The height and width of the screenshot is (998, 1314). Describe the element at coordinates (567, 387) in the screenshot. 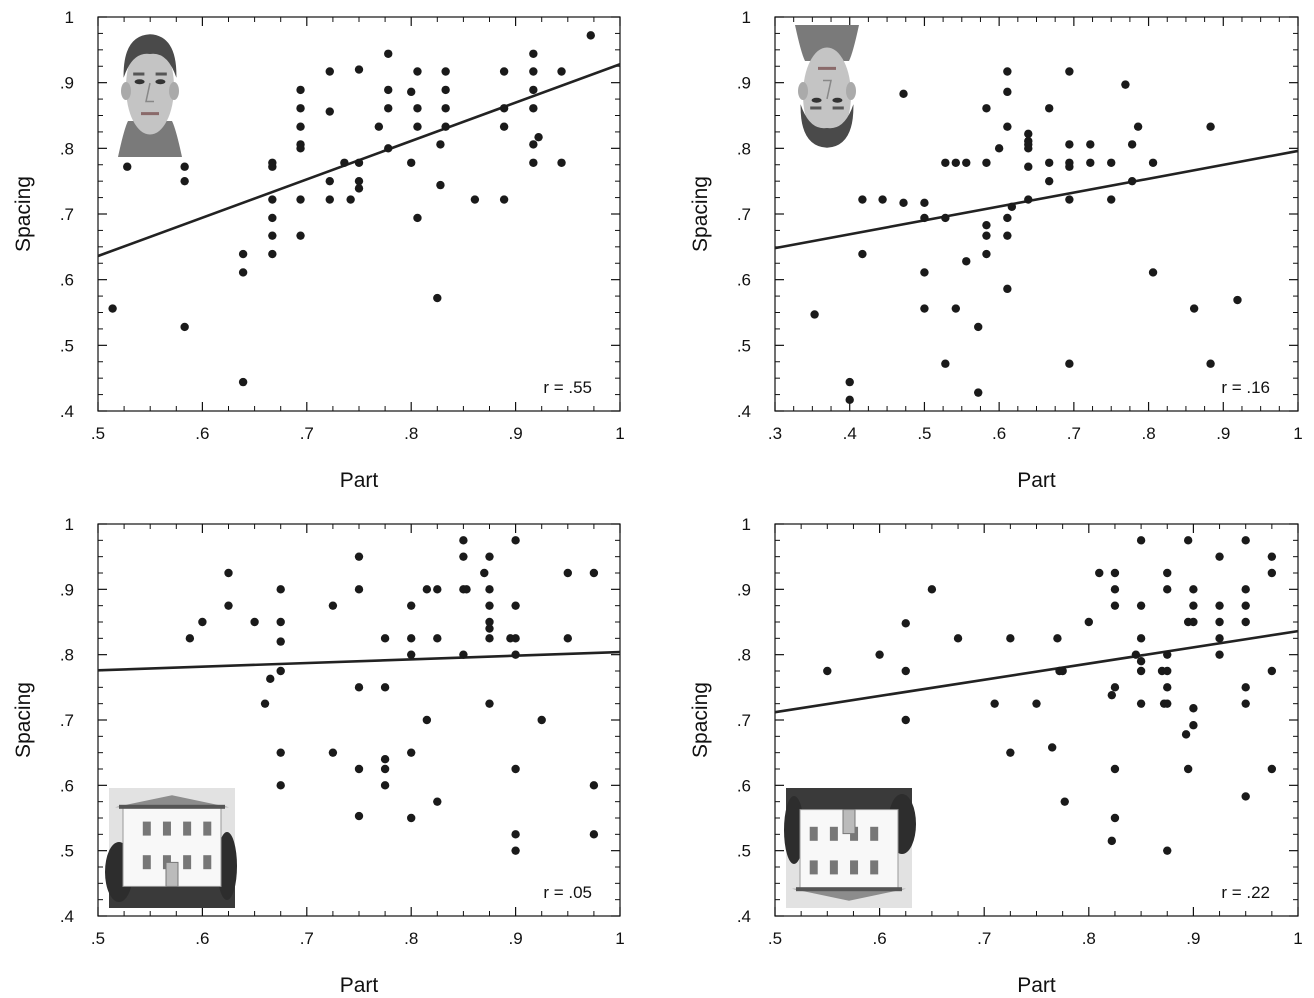

I see `correlation-label: r = .55` at that location.